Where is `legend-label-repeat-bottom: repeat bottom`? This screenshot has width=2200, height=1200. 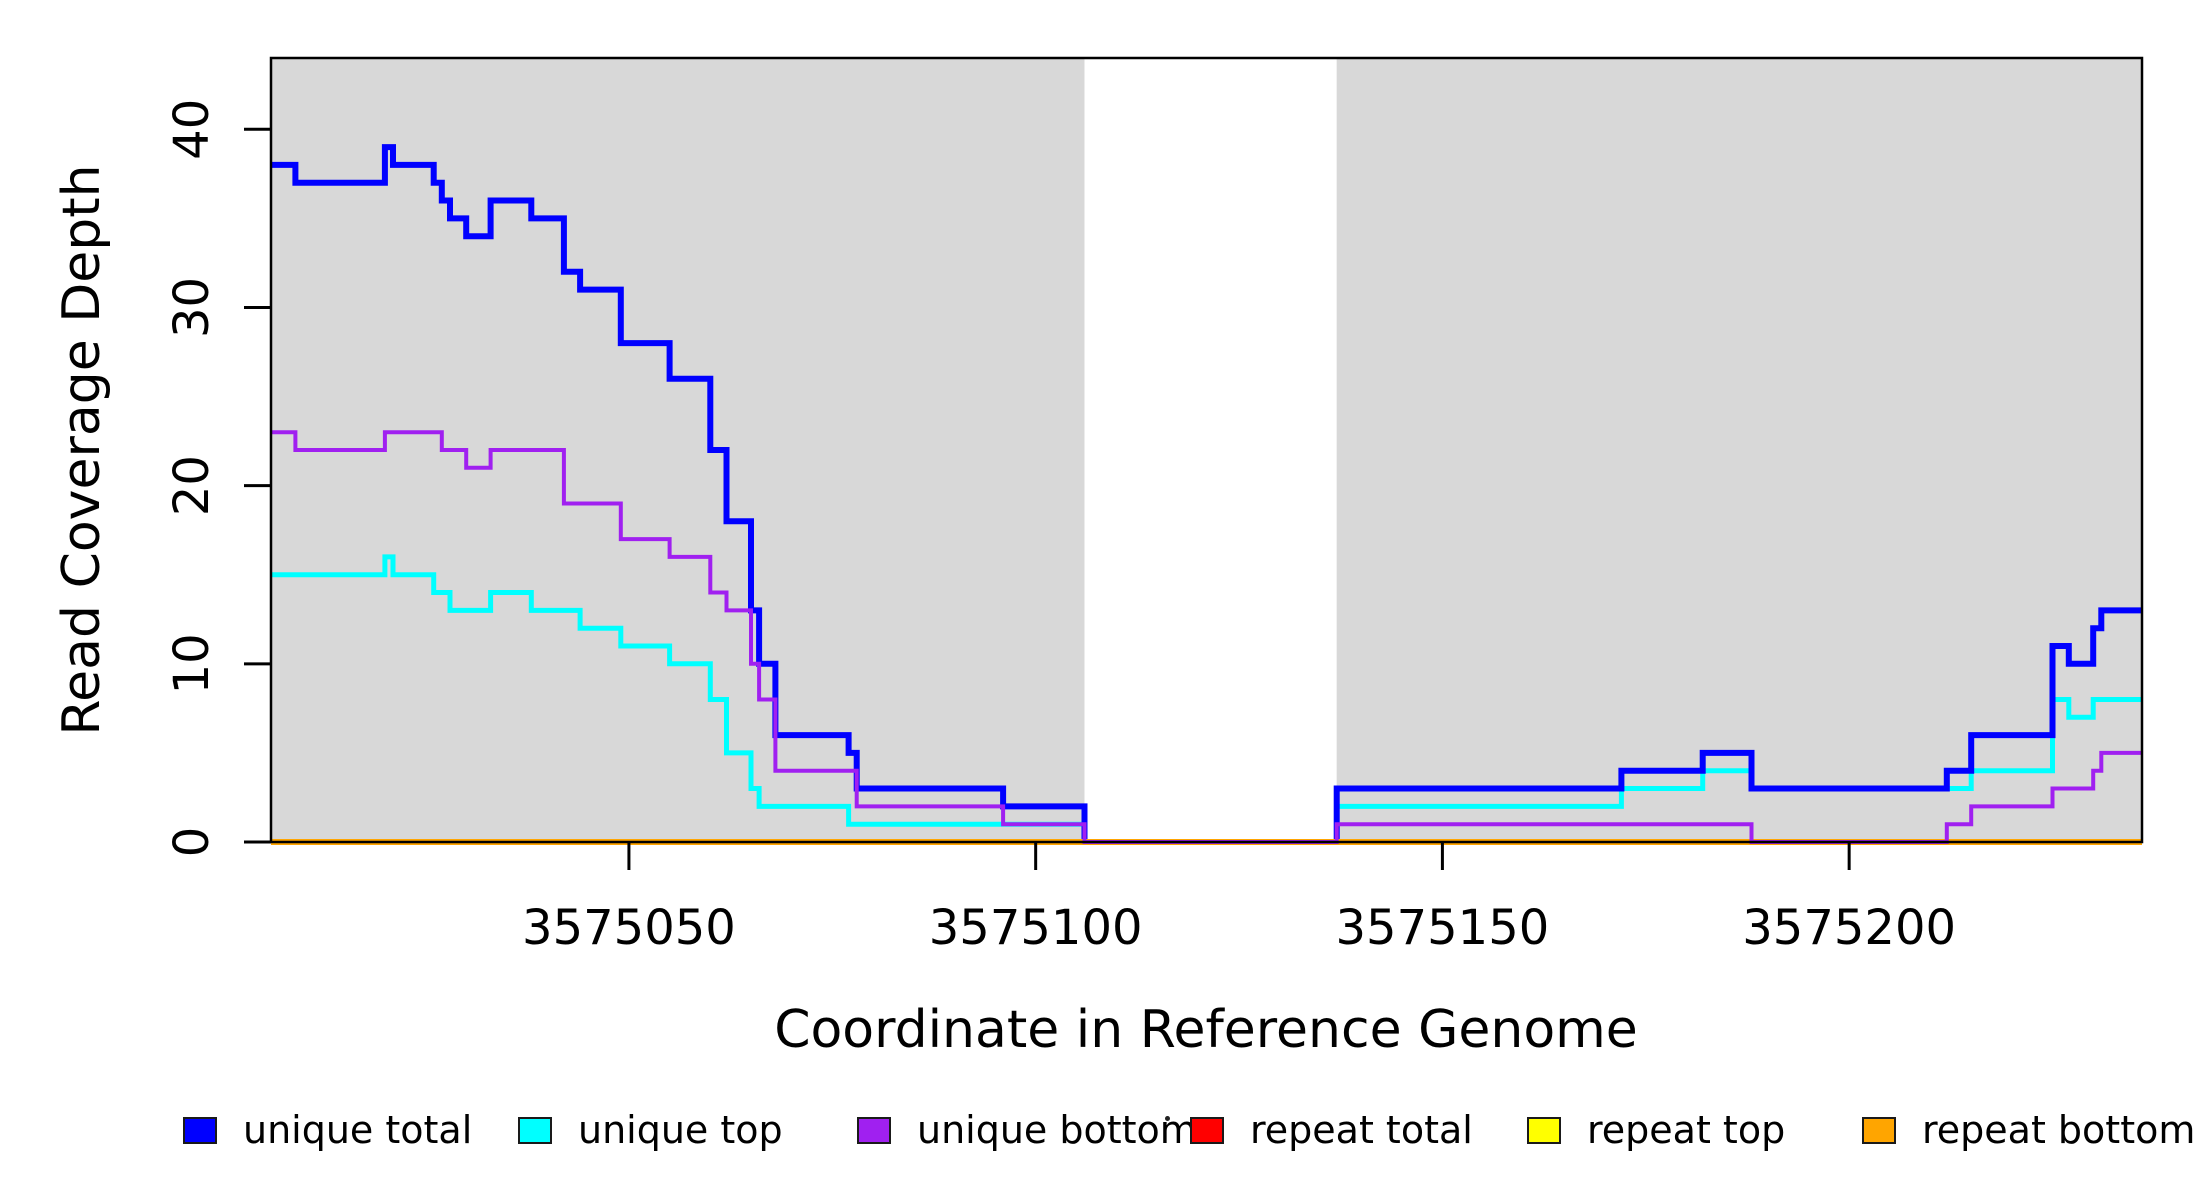 legend-label-repeat-bottom: repeat bottom is located at coordinates (2059, 1130).